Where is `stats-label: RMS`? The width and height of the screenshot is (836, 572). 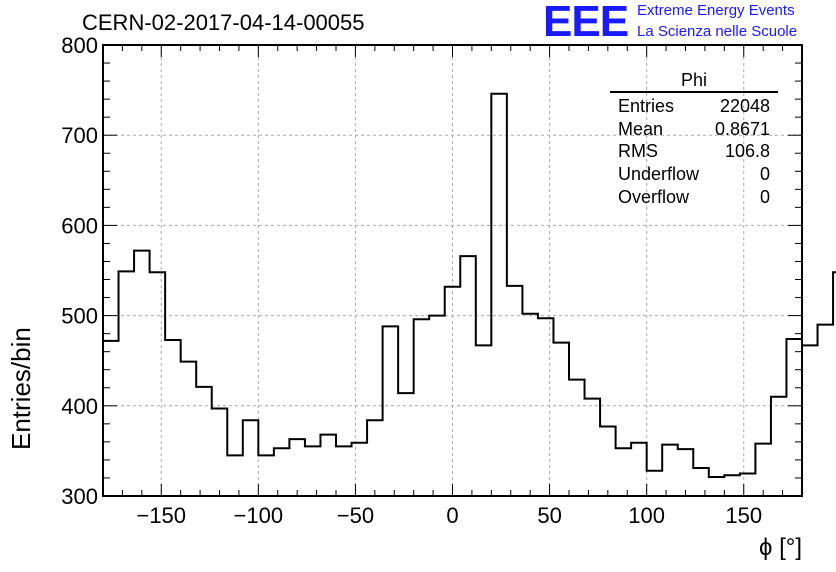 stats-label: RMS is located at coordinates (638, 151).